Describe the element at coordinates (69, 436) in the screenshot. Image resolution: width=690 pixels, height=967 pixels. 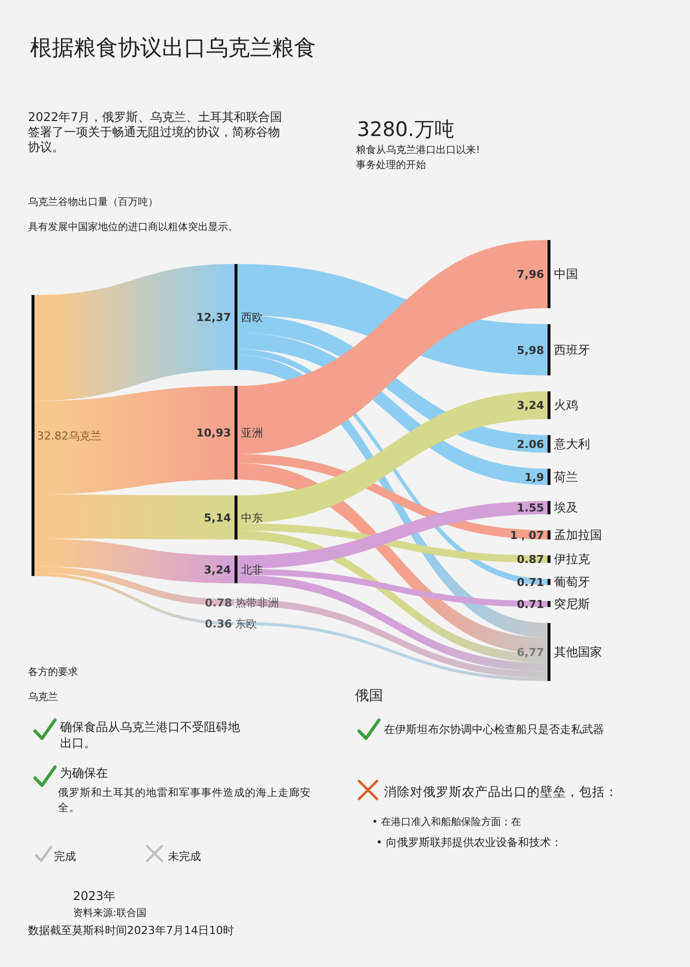
I see `label-source: 32.82乌克兰` at that location.